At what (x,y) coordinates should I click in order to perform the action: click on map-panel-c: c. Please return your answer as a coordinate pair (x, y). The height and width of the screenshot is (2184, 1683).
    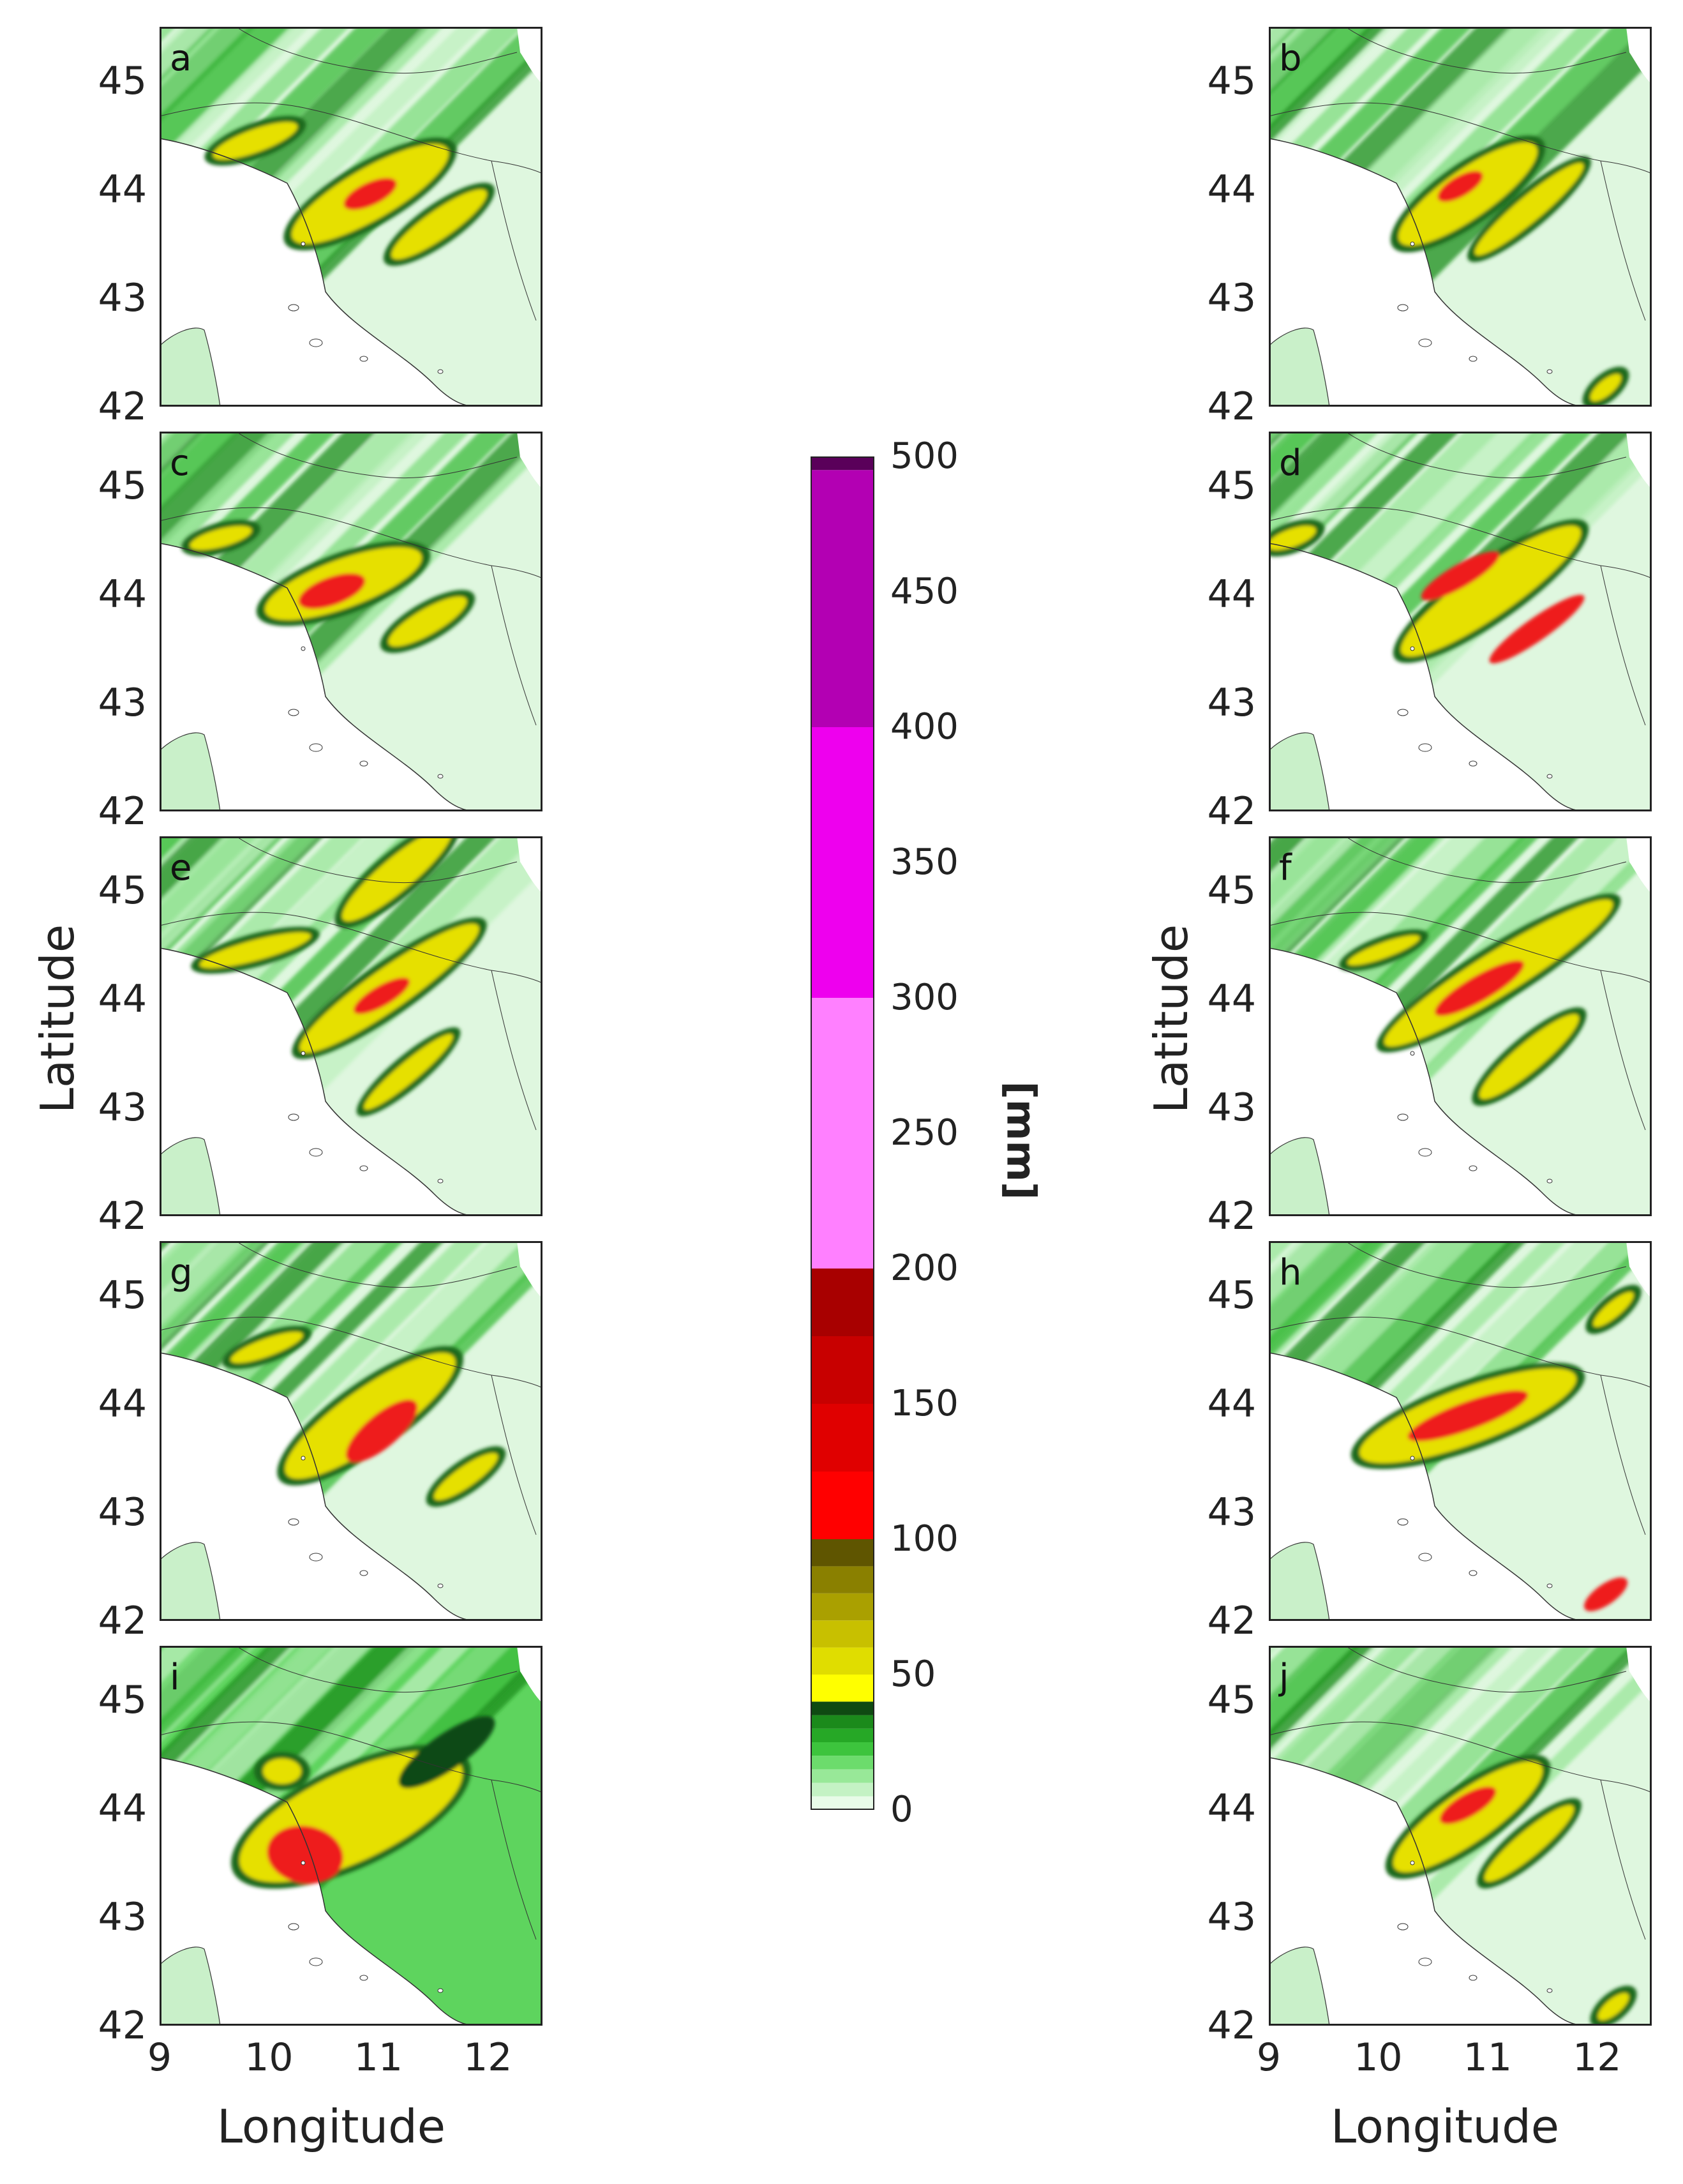
    Looking at the image, I should click on (351, 622).